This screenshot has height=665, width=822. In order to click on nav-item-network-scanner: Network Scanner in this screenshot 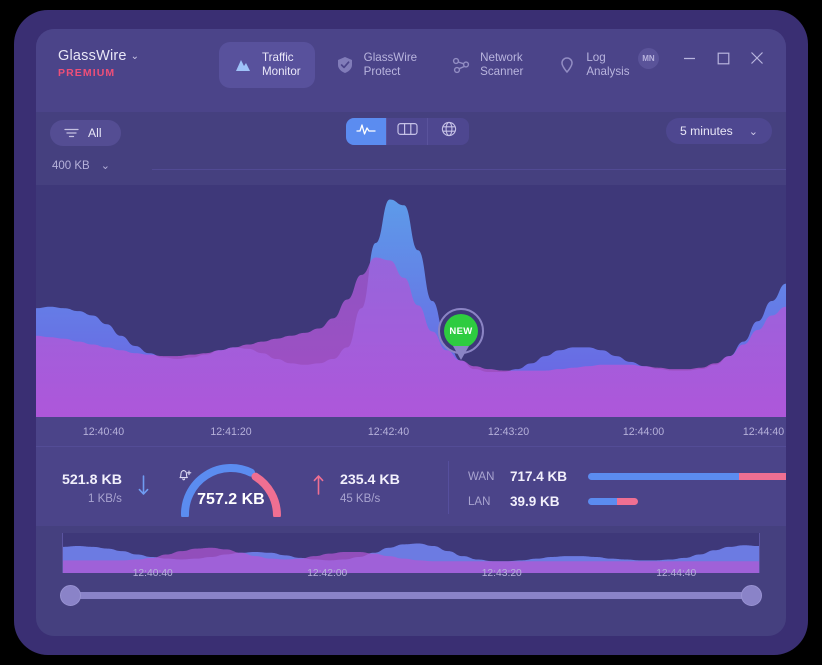, I will do `click(487, 65)`.